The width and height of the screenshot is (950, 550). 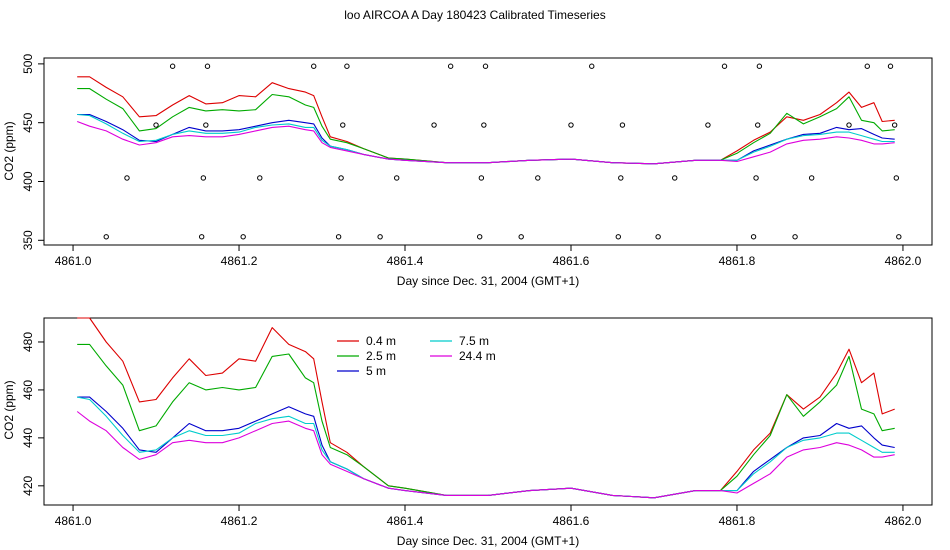 What do you see at coordinates (28, 240) in the screenshot?
I see `y-tick-label: 350` at bounding box center [28, 240].